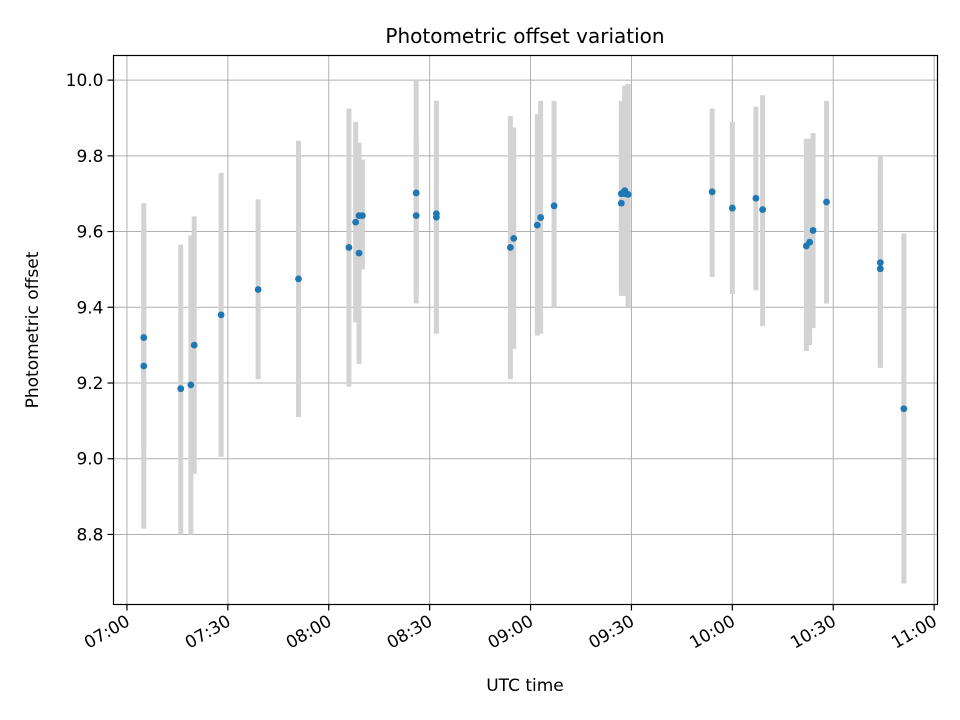  What do you see at coordinates (89, 460) in the screenshot?
I see `y-tick-label: 9.0` at bounding box center [89, 460].